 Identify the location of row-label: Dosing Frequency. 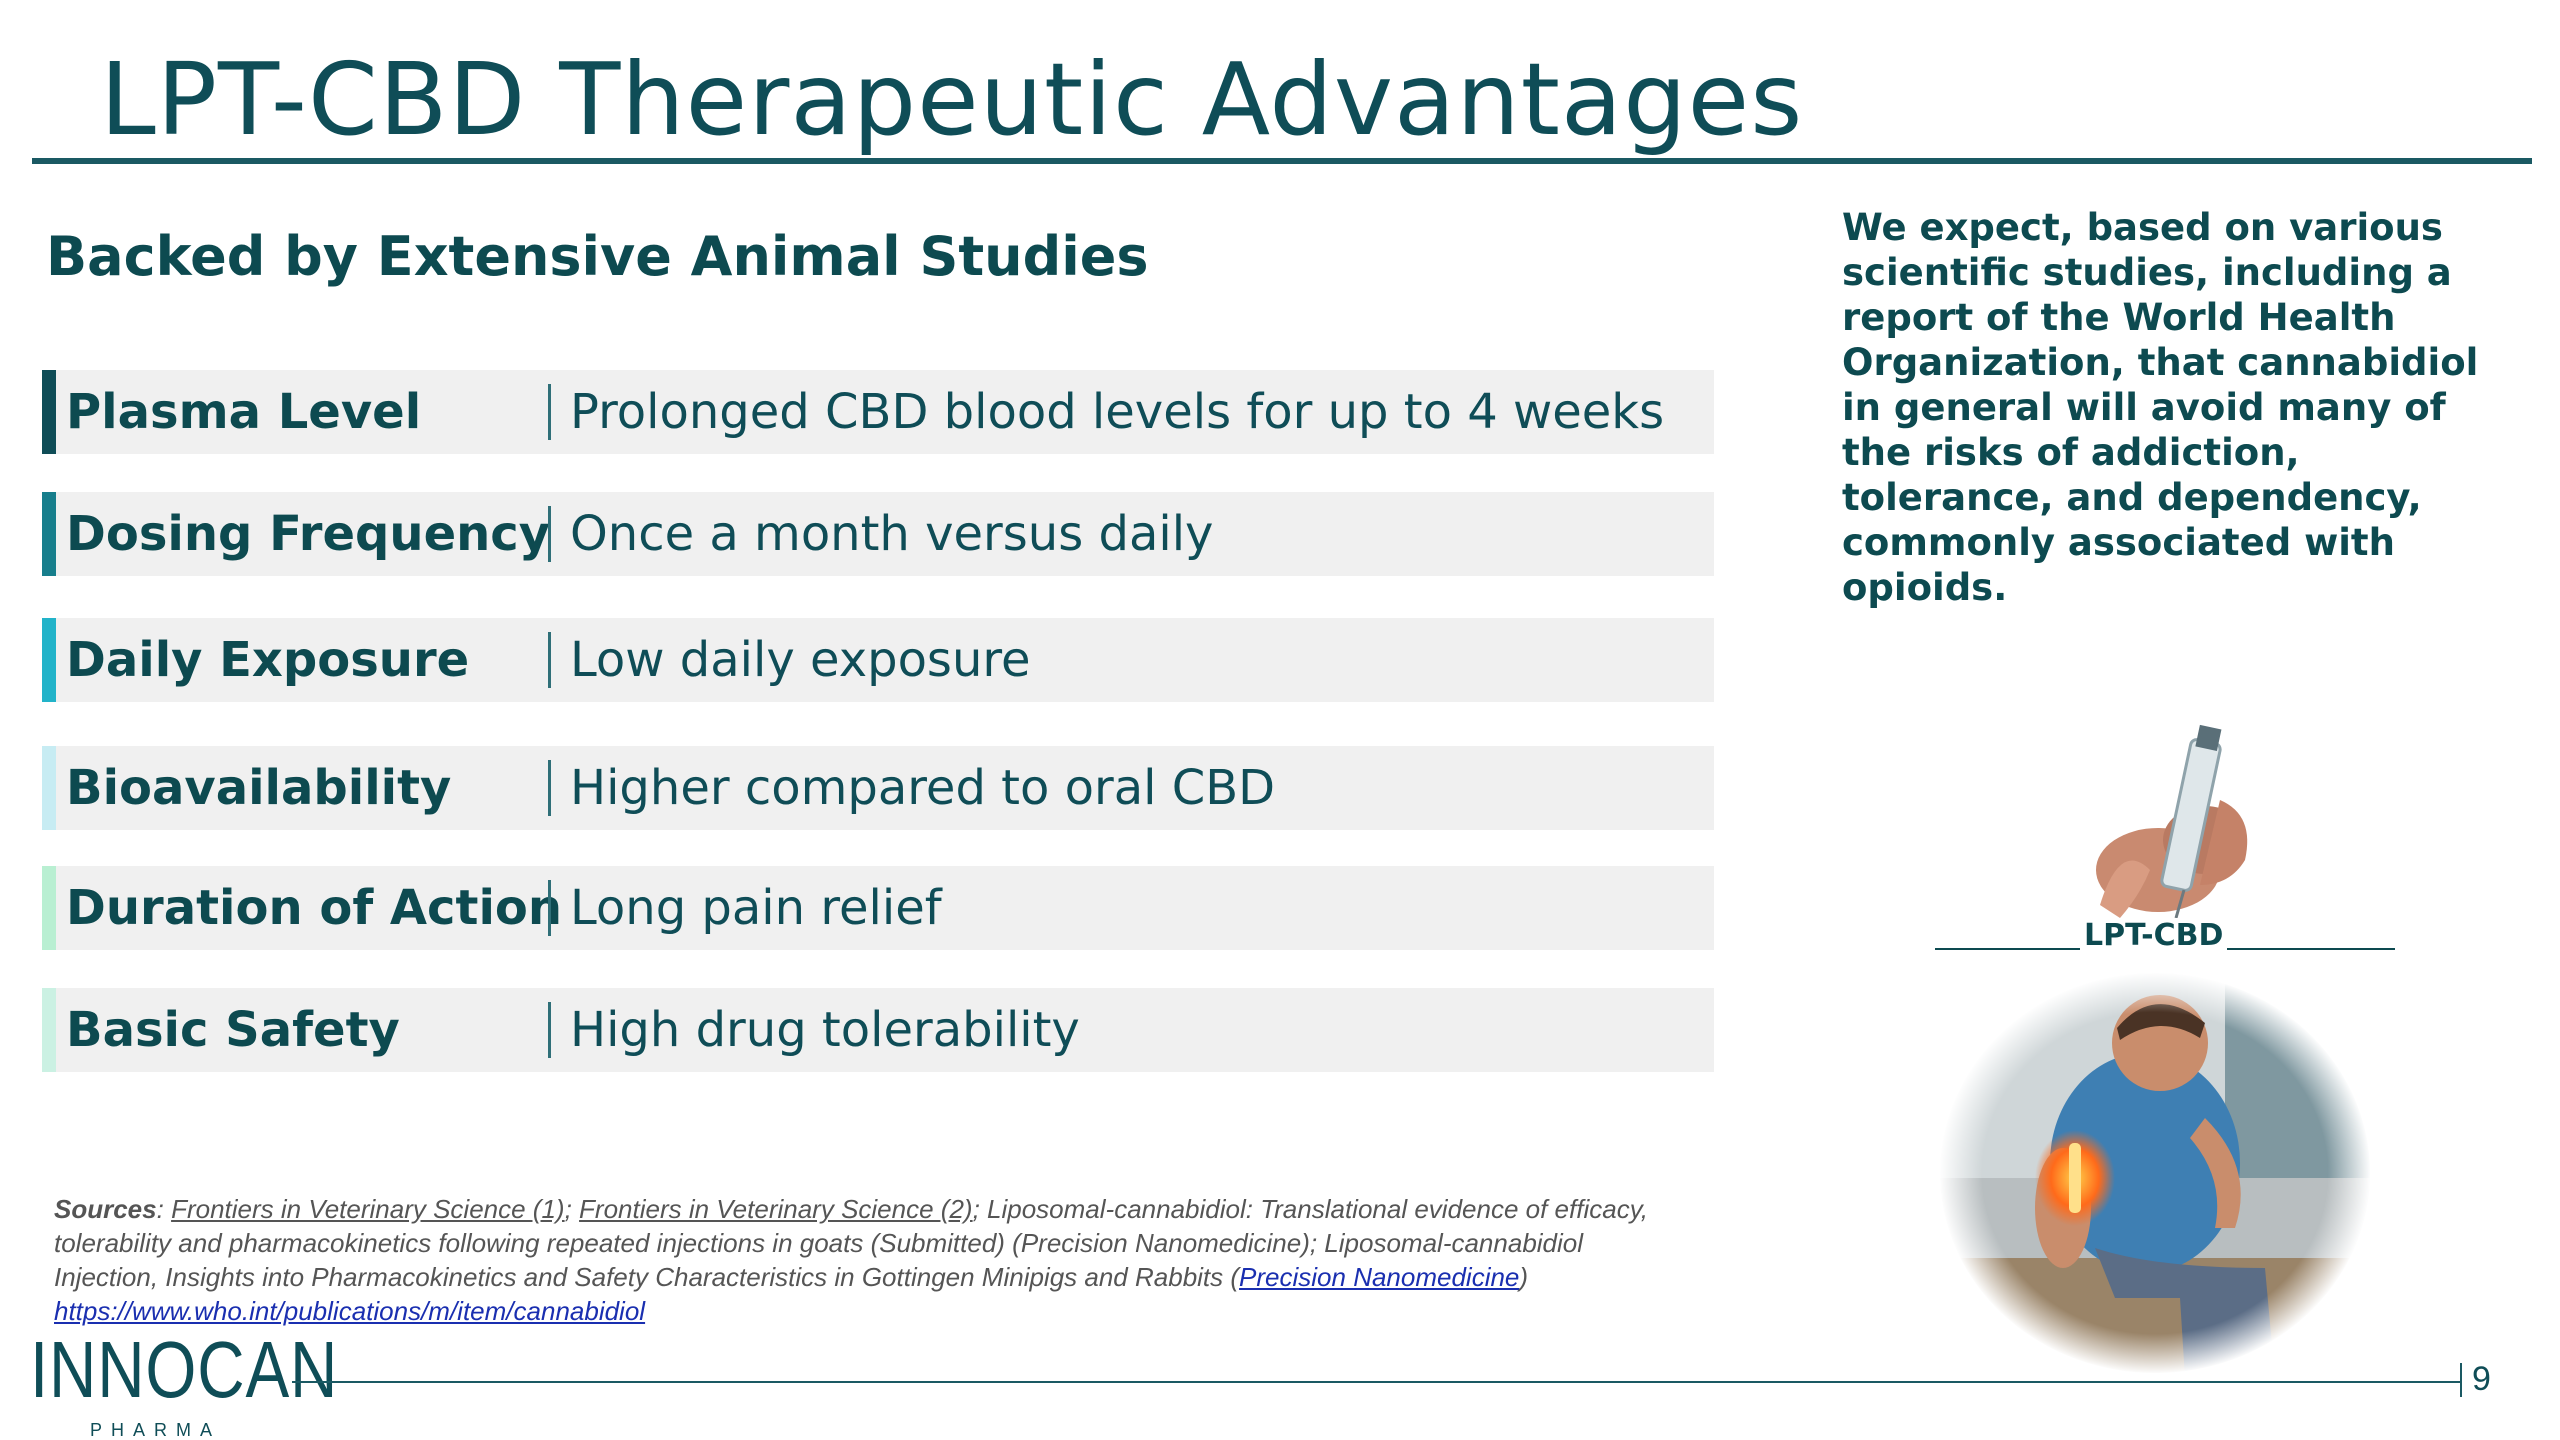
(308, 534).